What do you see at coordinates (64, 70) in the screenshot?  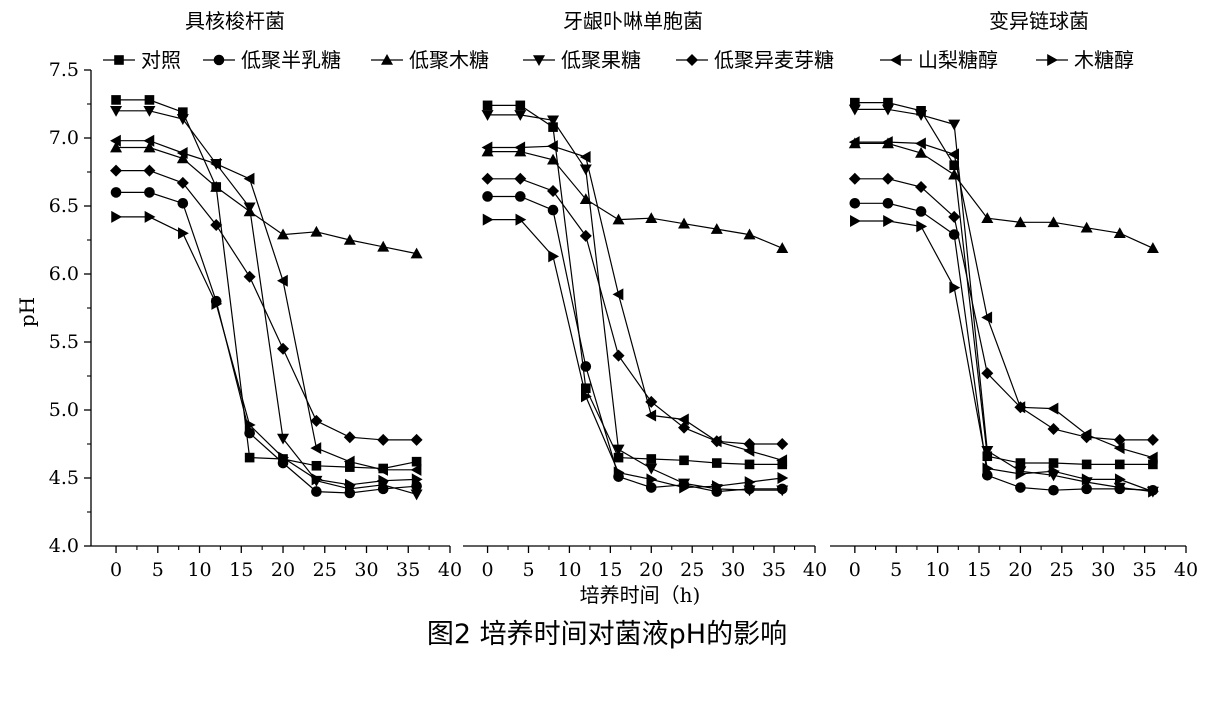 I see `y-tick-label: 7.5` at bounding box center [64, 70].